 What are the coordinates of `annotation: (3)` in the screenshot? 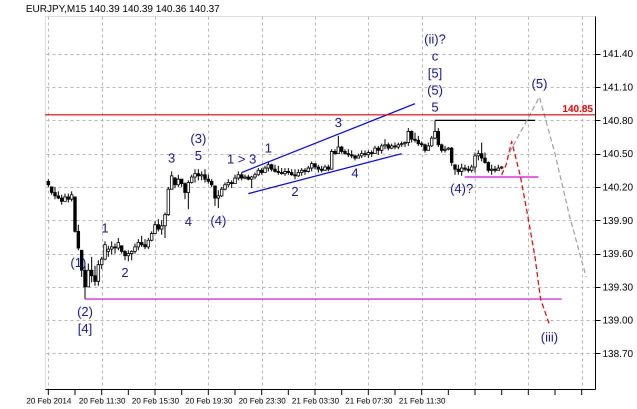 It's located at (198, 138).